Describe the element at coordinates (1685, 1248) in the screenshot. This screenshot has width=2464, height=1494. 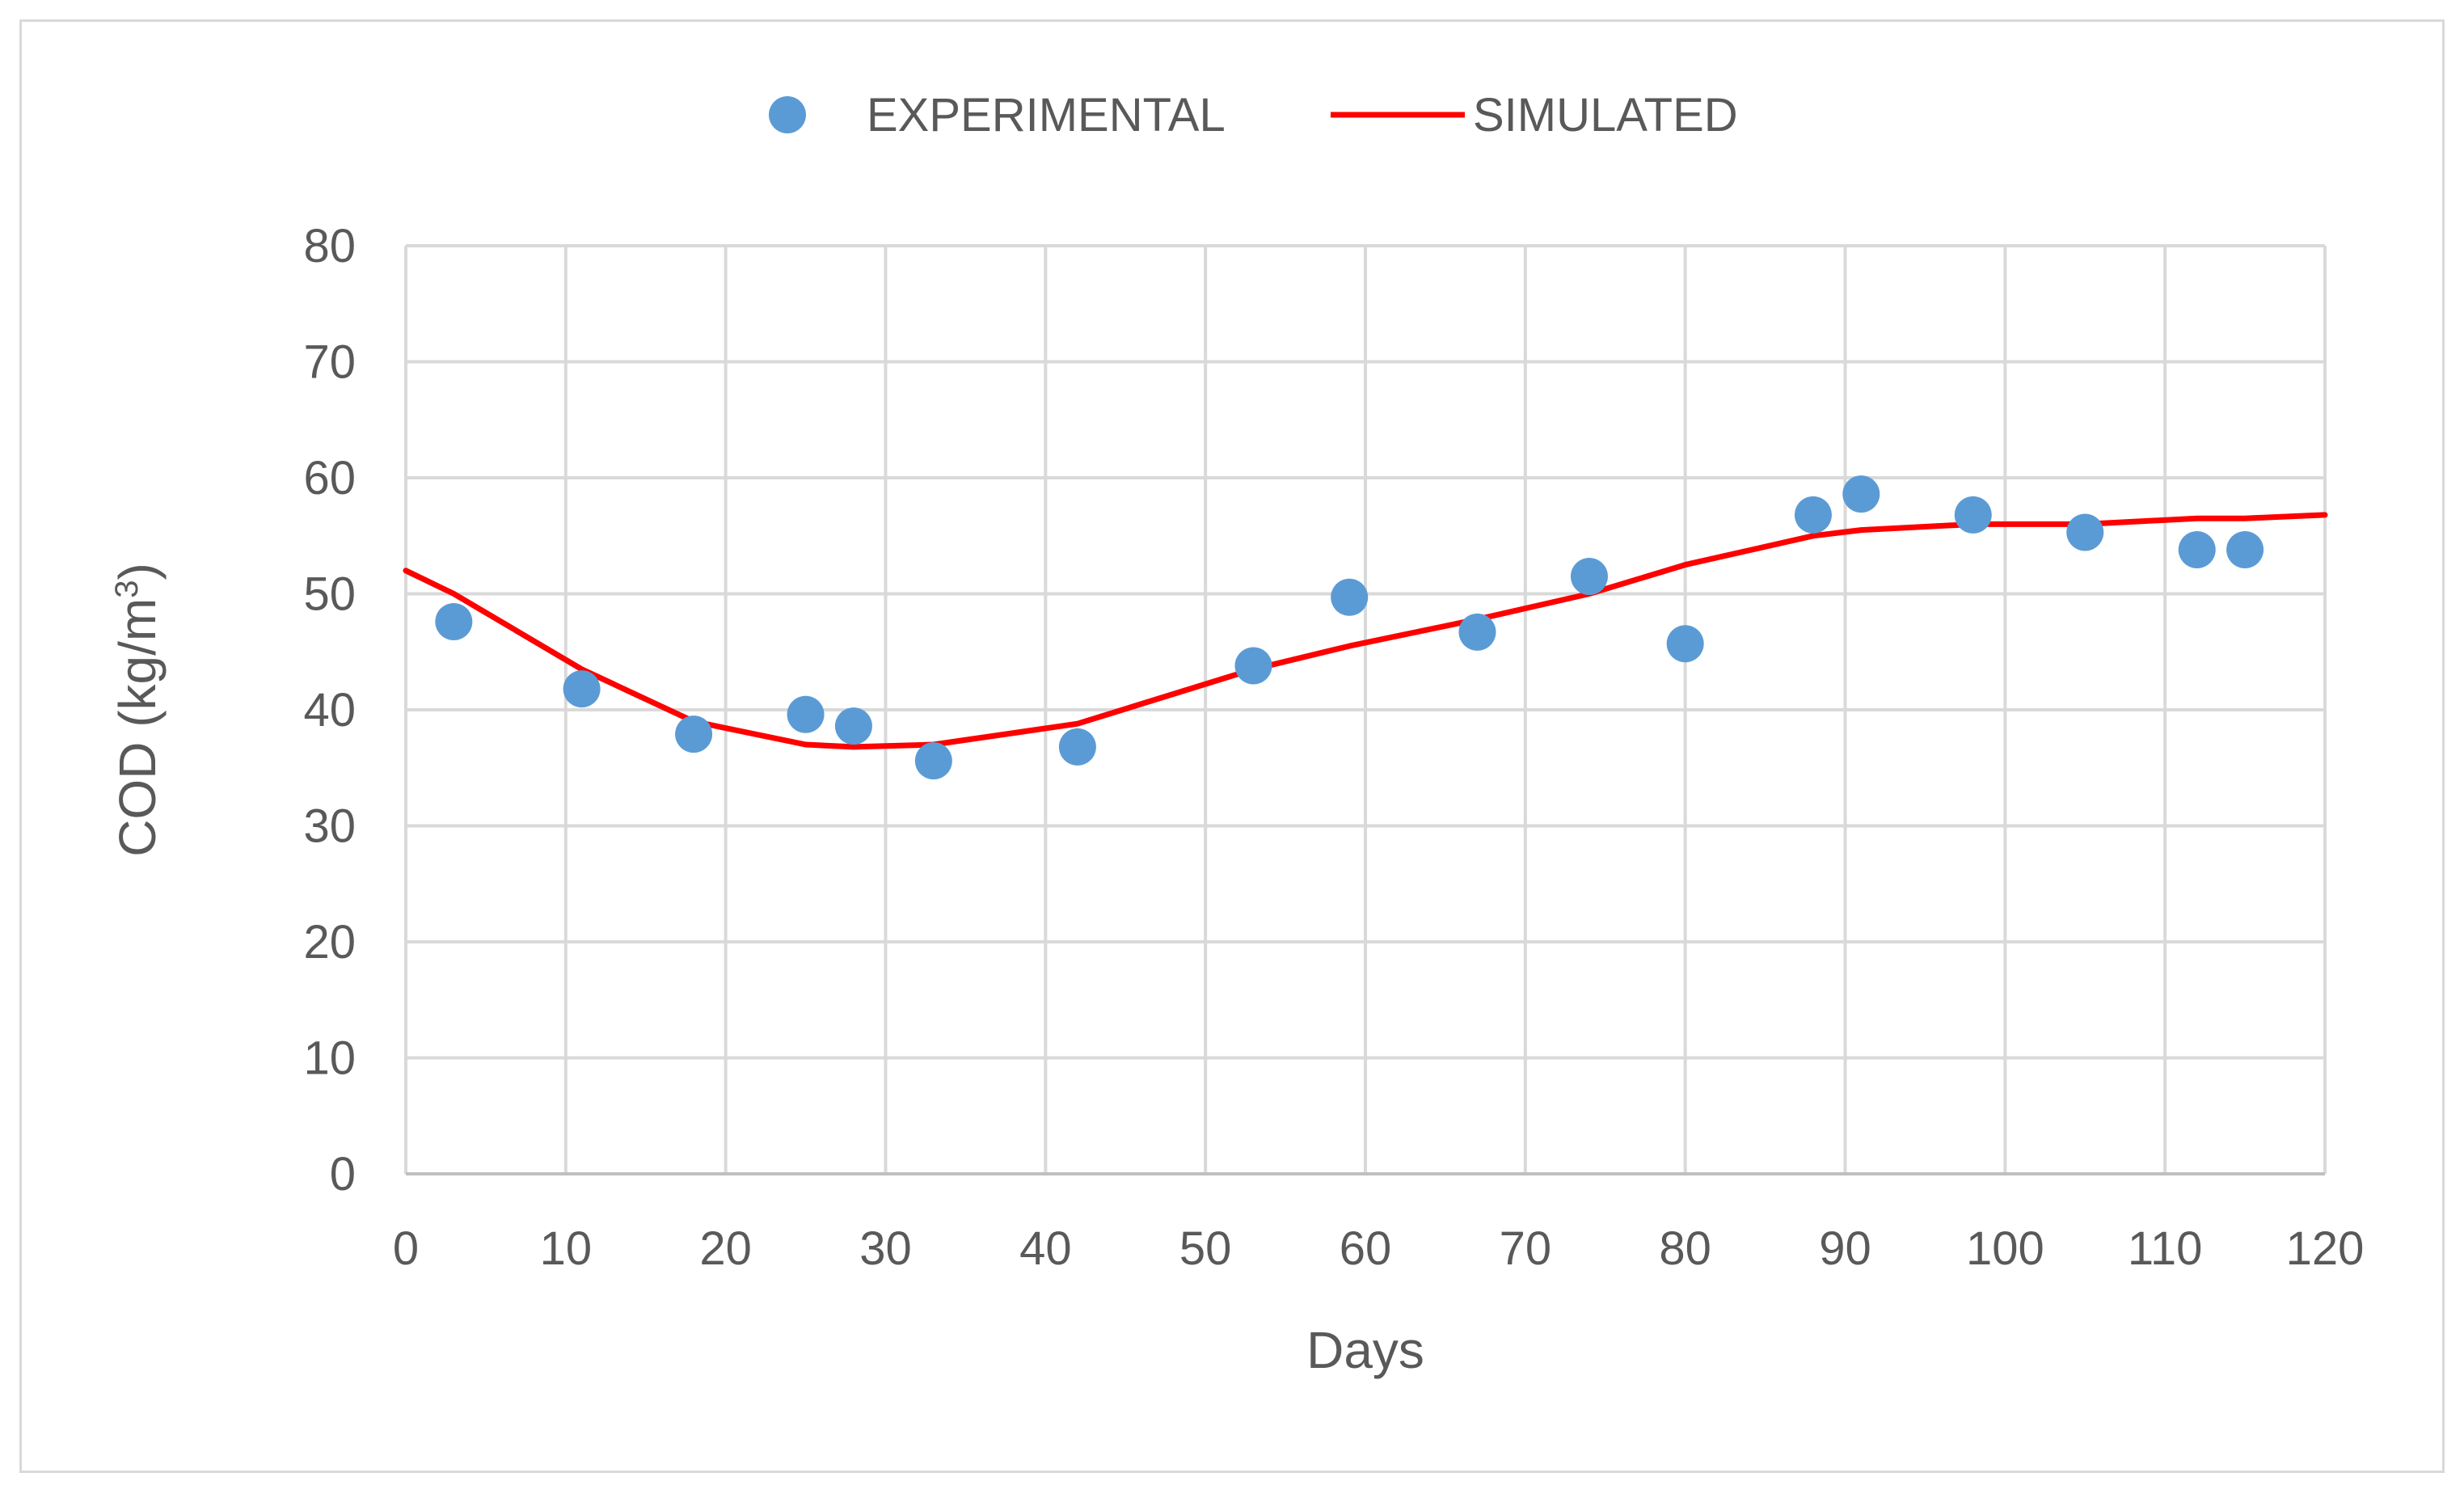
I see `x-tick-label: 80` at that location.